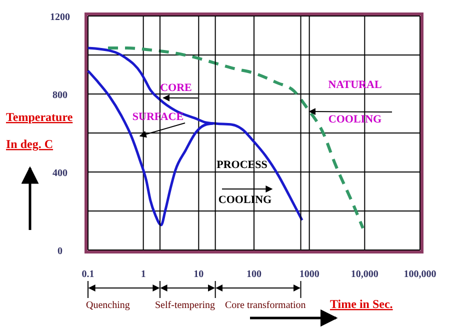  I want to click on x-tick-label: 100, so click(254, 274).